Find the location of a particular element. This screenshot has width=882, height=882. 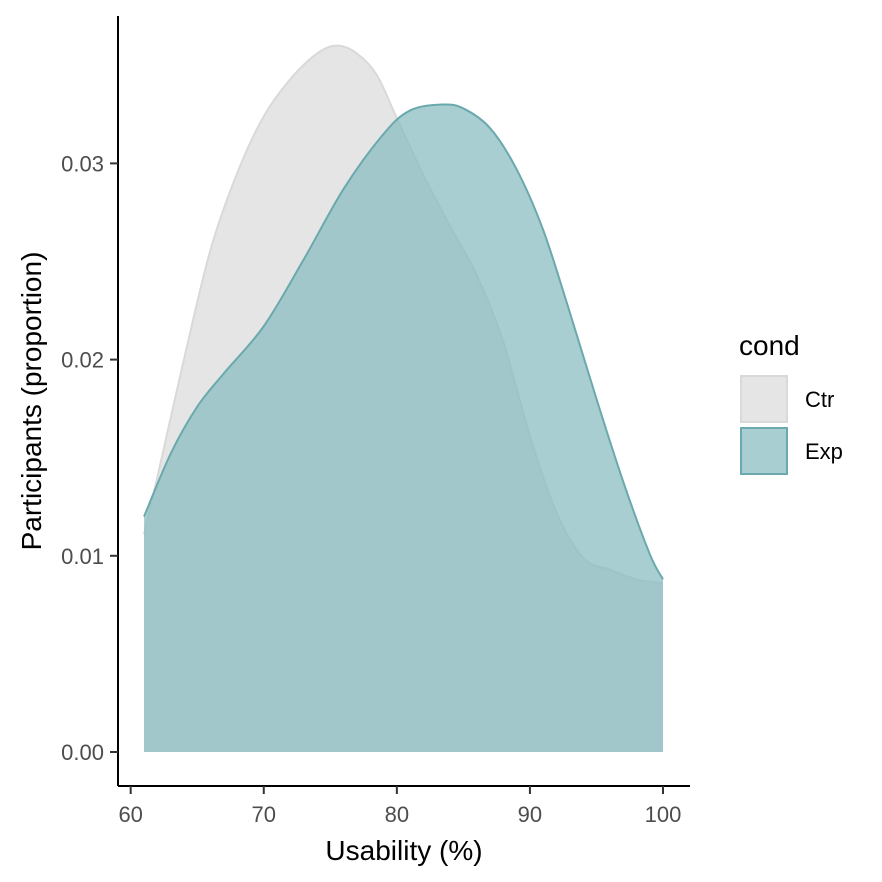

legend-label-ctr: Ctr is located at coordinates (819, 399).